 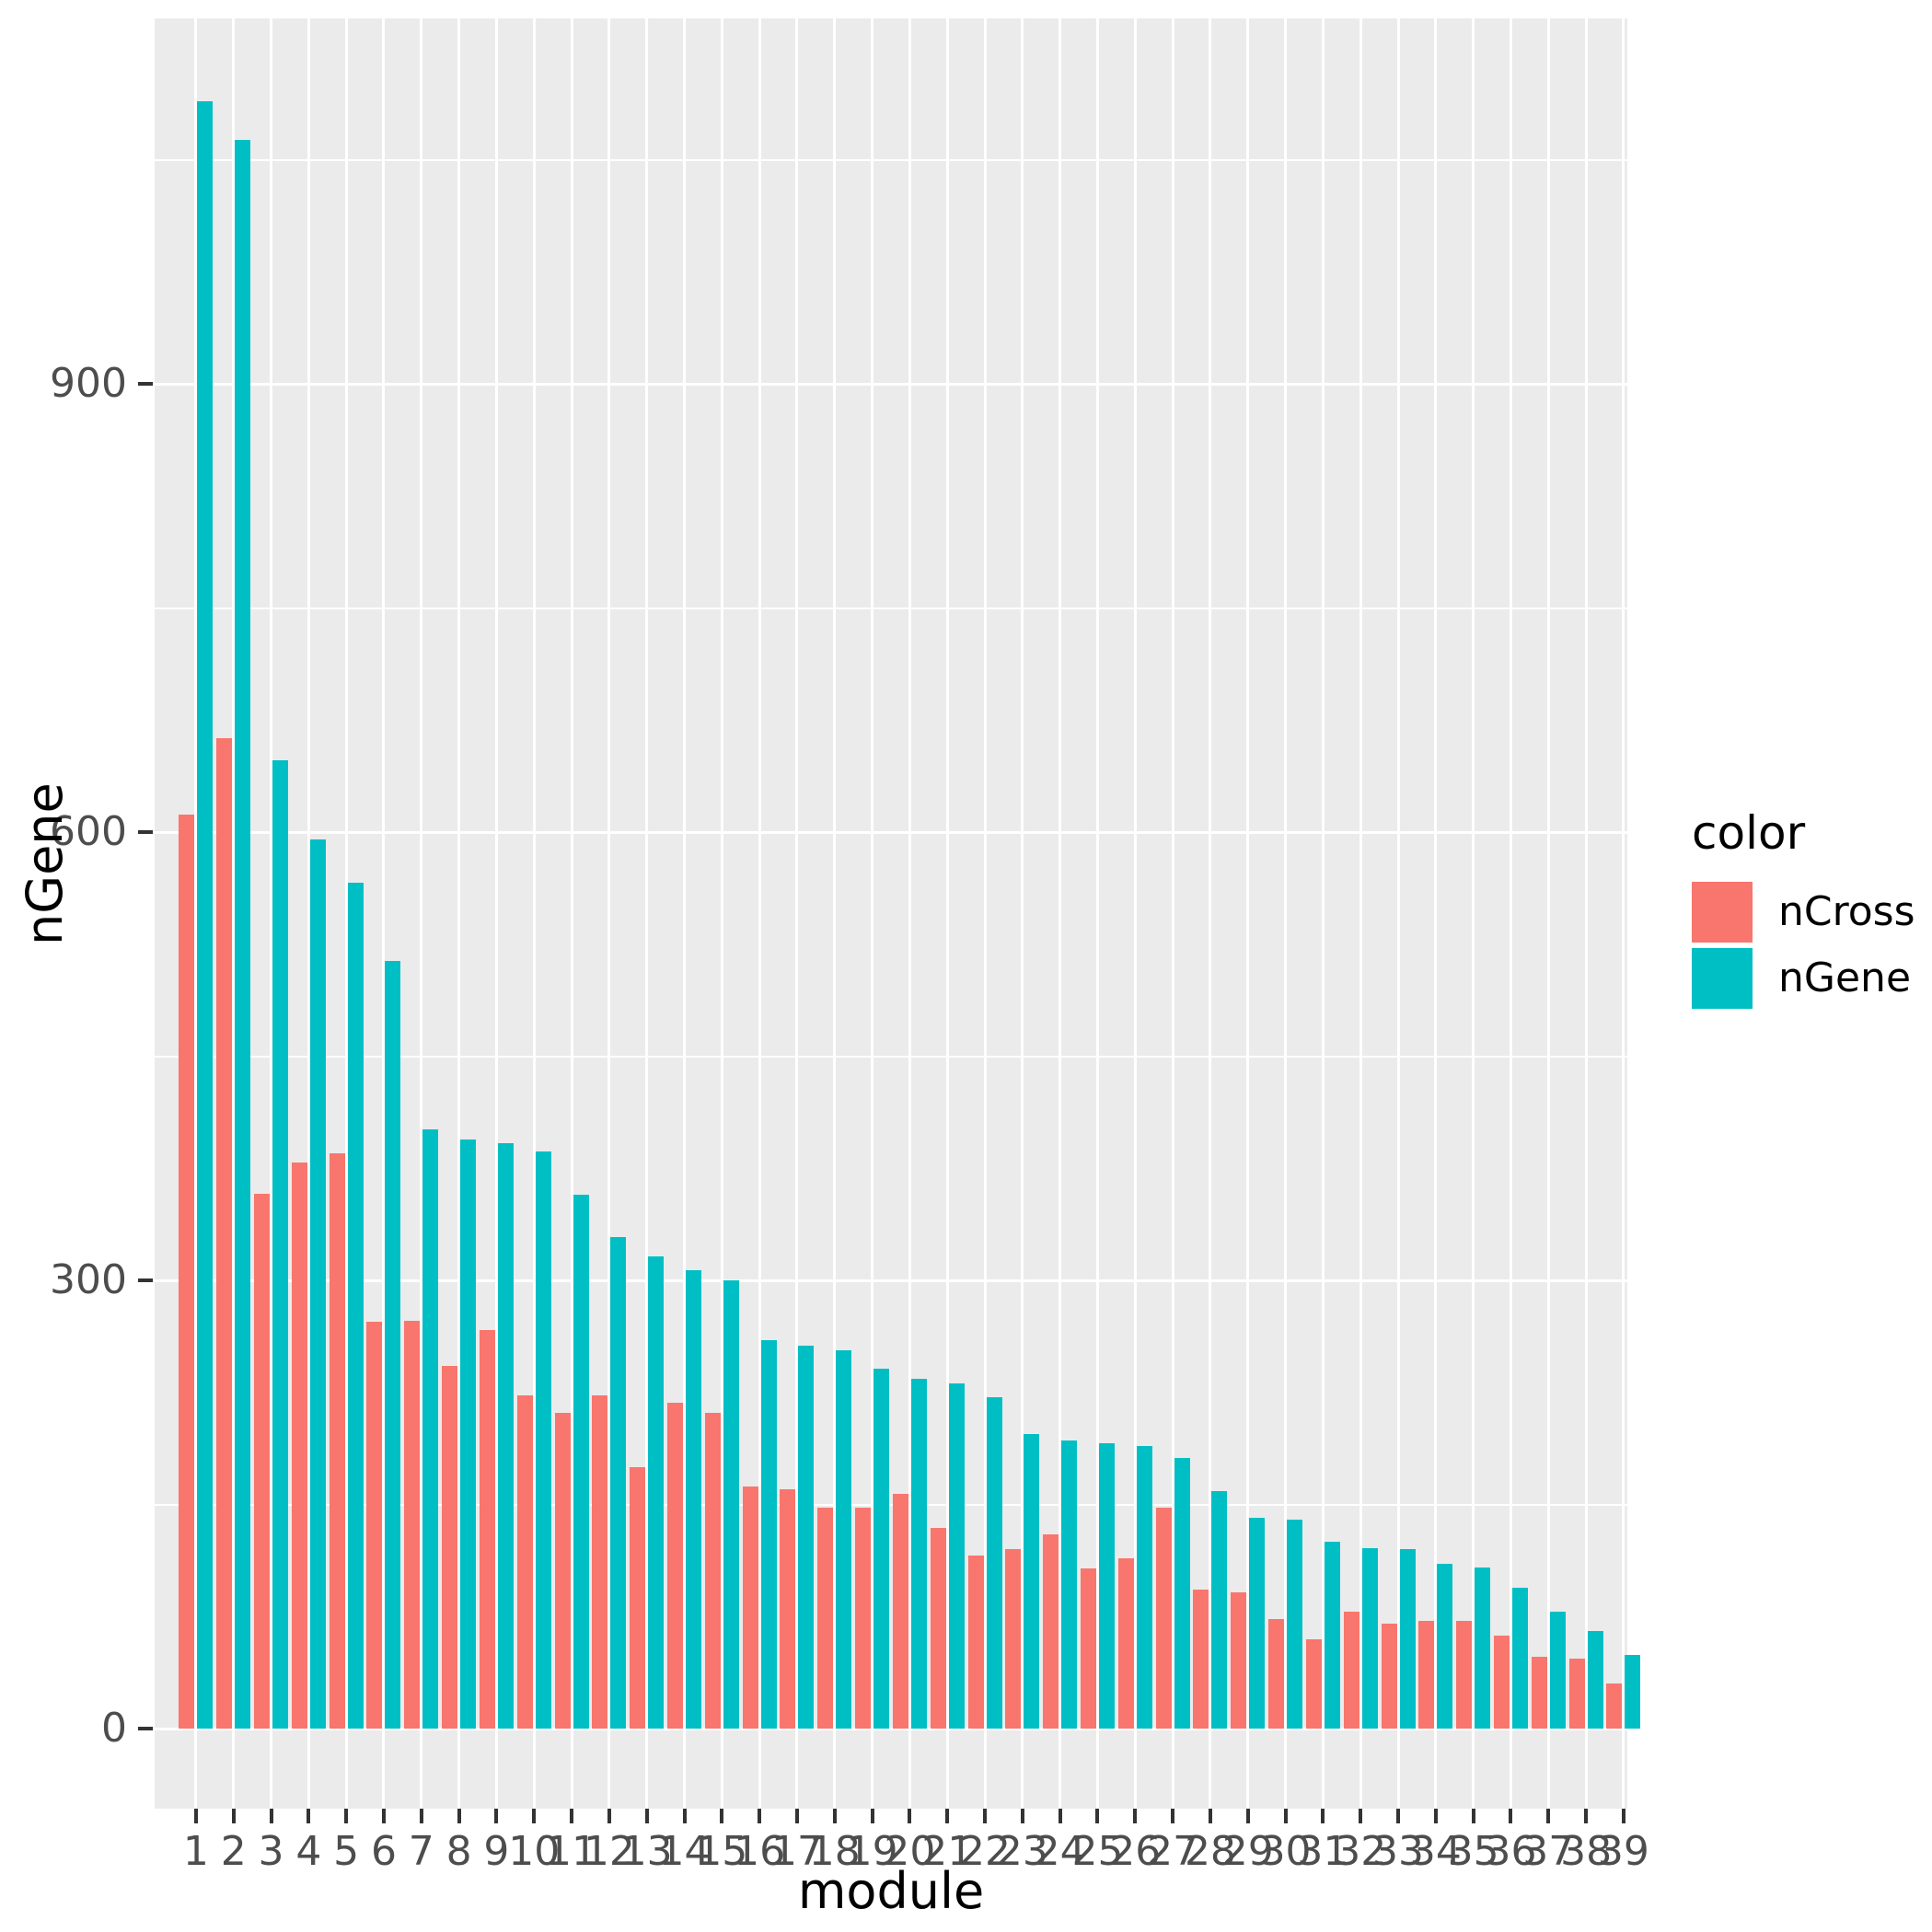 What do you see at coordinates (572, 1852) in the screenshot?
I see `x-tick-label-11: 11` at bounding box center [572, 1852].